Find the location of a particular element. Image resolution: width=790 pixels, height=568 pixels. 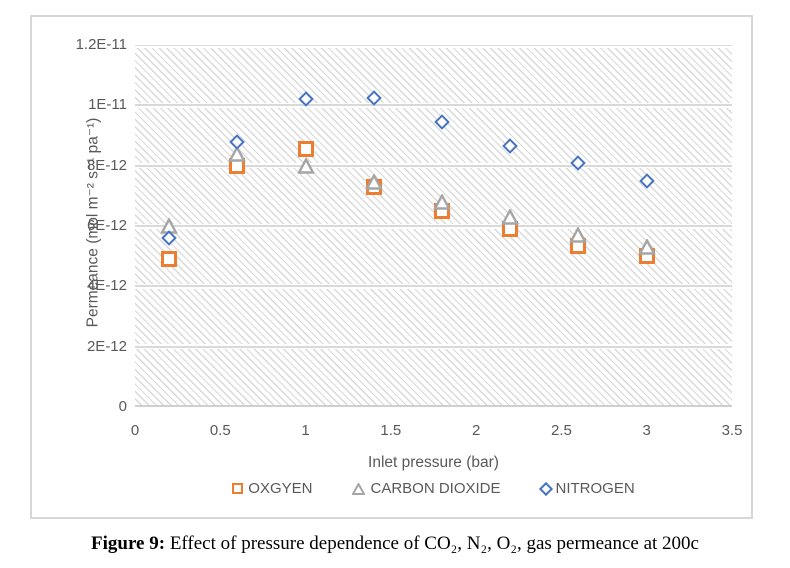

x-axis-title: Inlet pressure (bar) is located at coordinates (433, 462).